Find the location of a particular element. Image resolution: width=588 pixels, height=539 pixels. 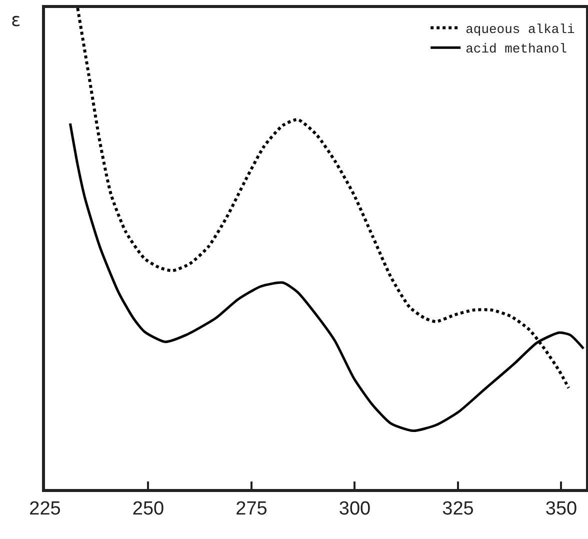

legend-label: acid methanol is located at coordinates (517, 49).